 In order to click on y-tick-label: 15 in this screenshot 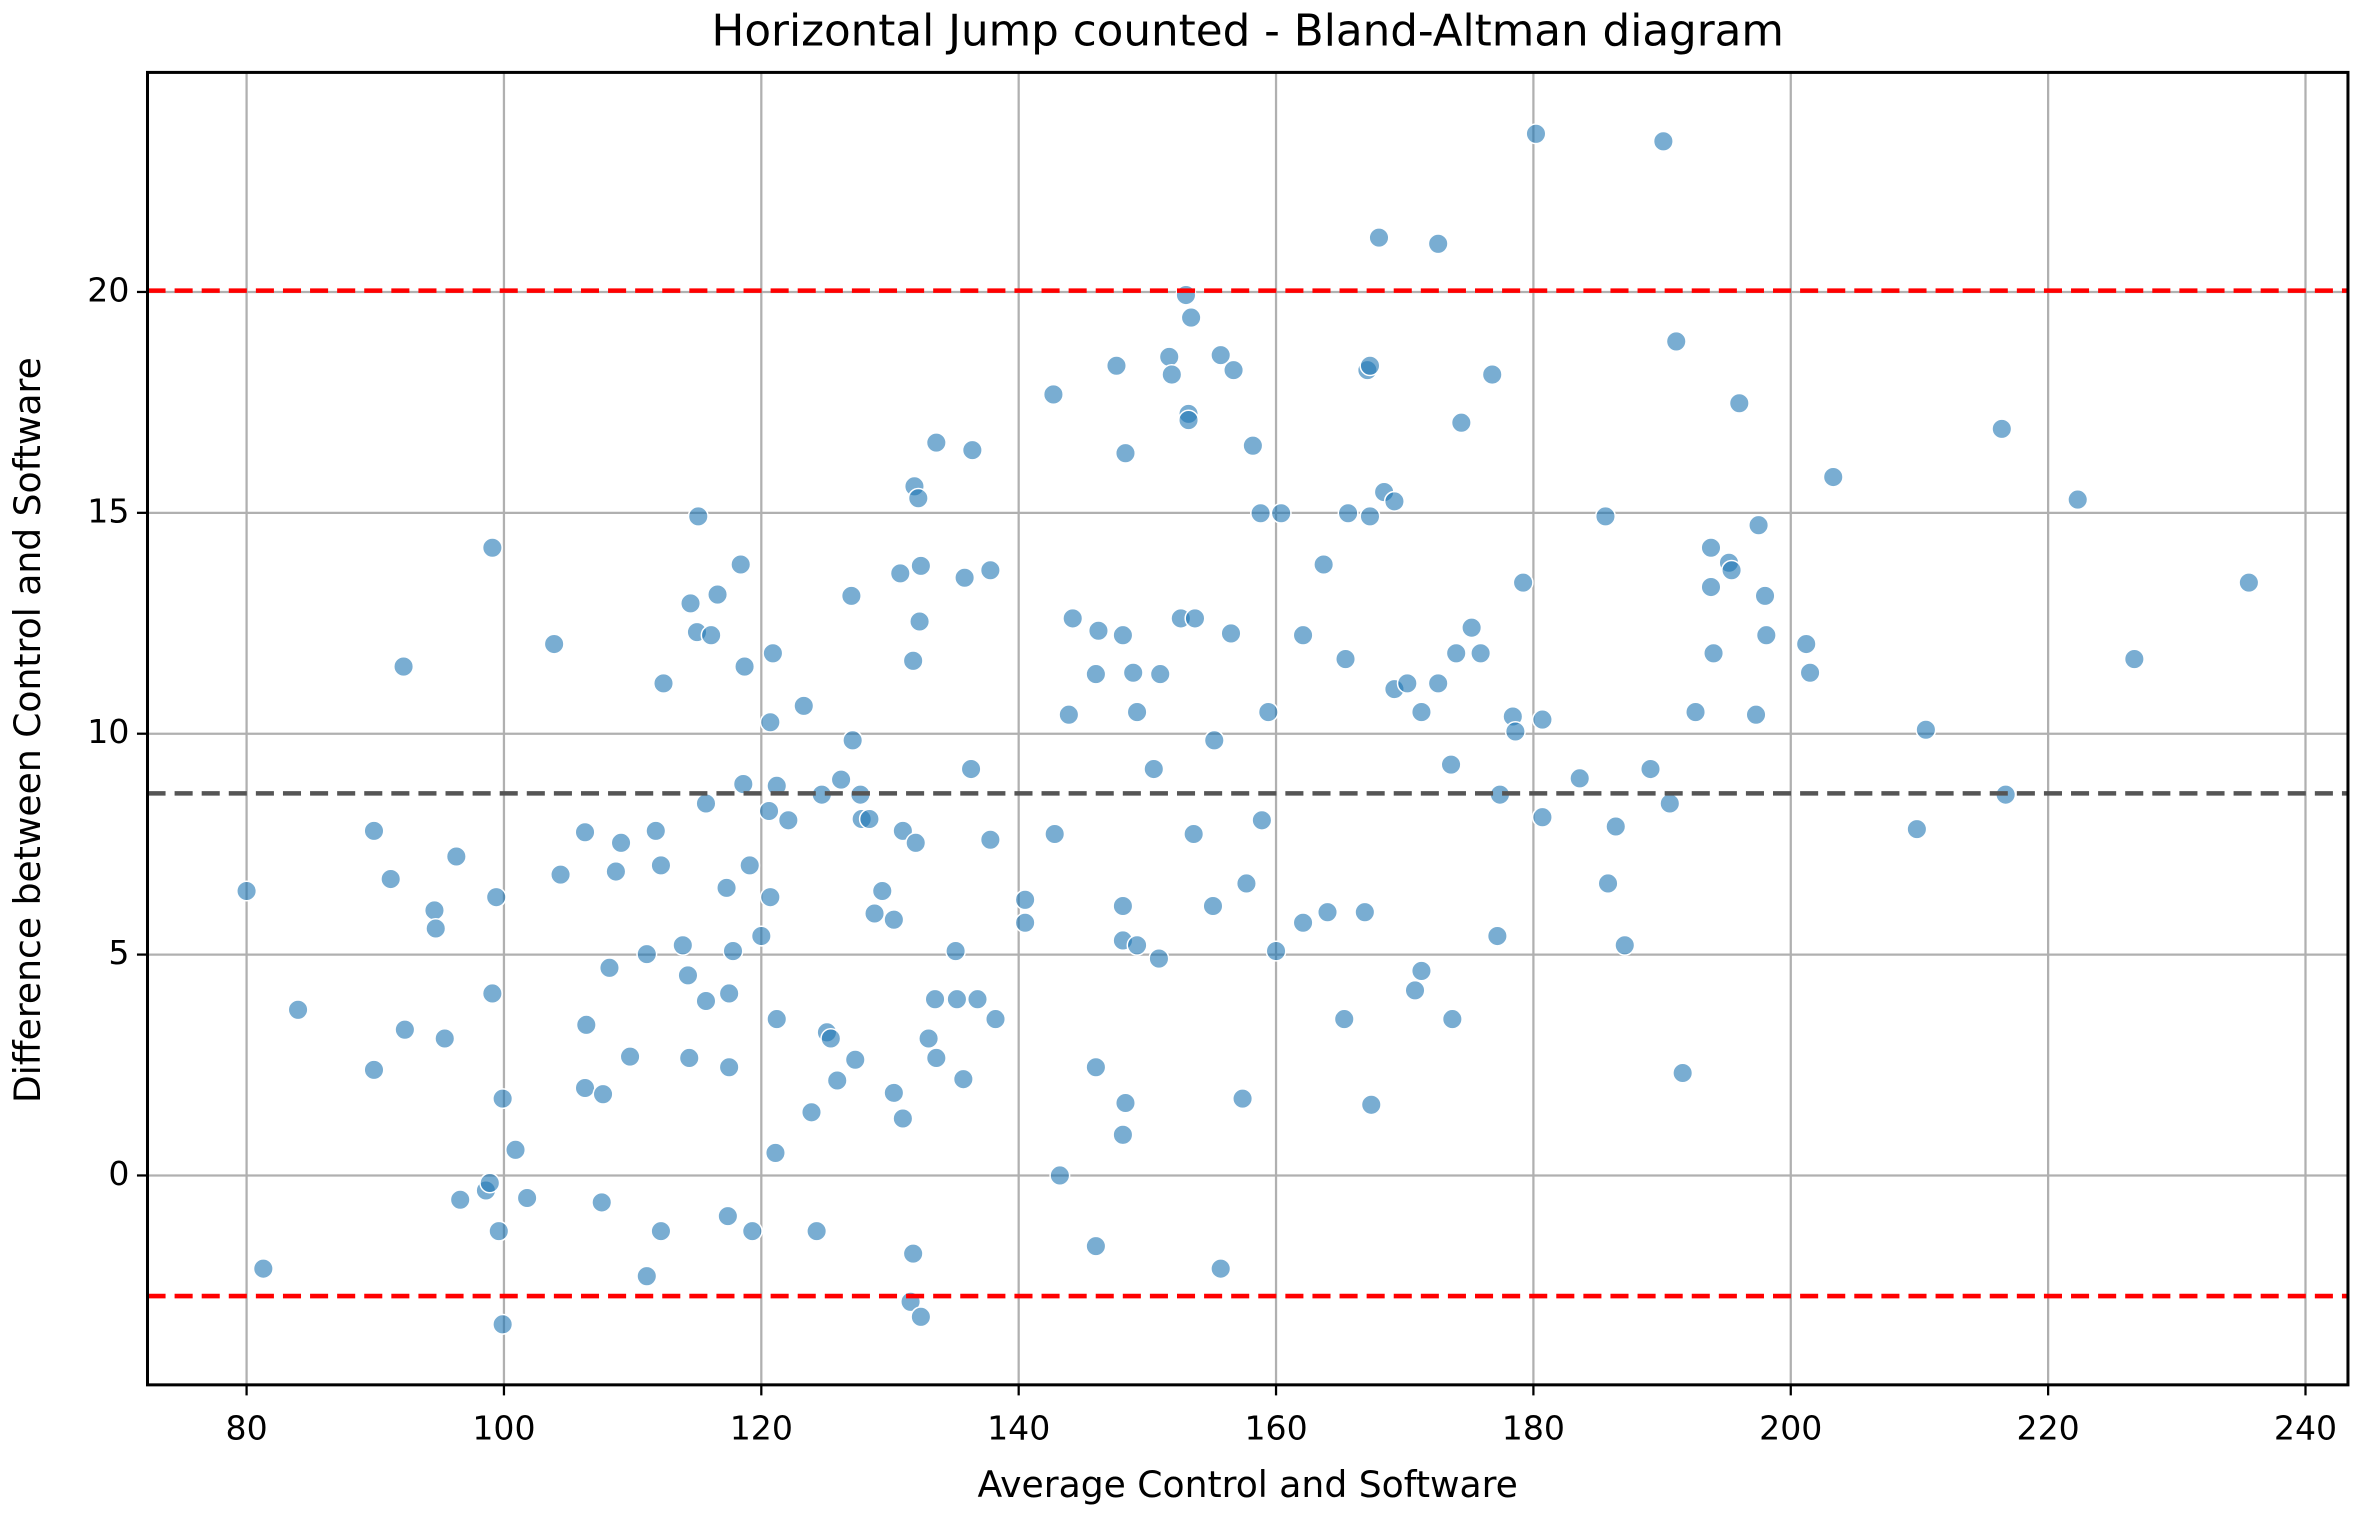, I will do `click(108, 510)`.